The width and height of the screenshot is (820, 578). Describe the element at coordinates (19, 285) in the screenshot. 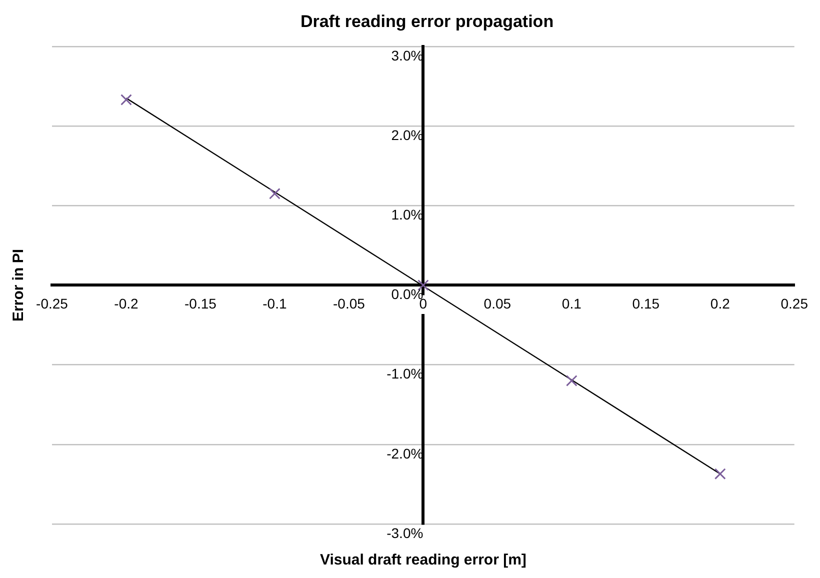

I see `y-axis-title: Error in PI` at that location.